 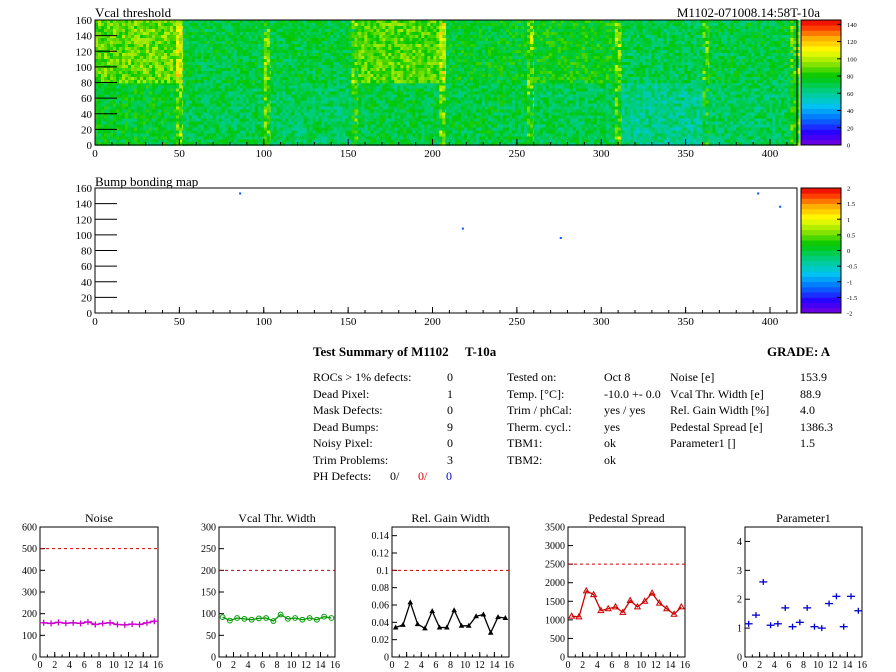 I want to click on x-tick-label: 350, so click(x=685, y=322).